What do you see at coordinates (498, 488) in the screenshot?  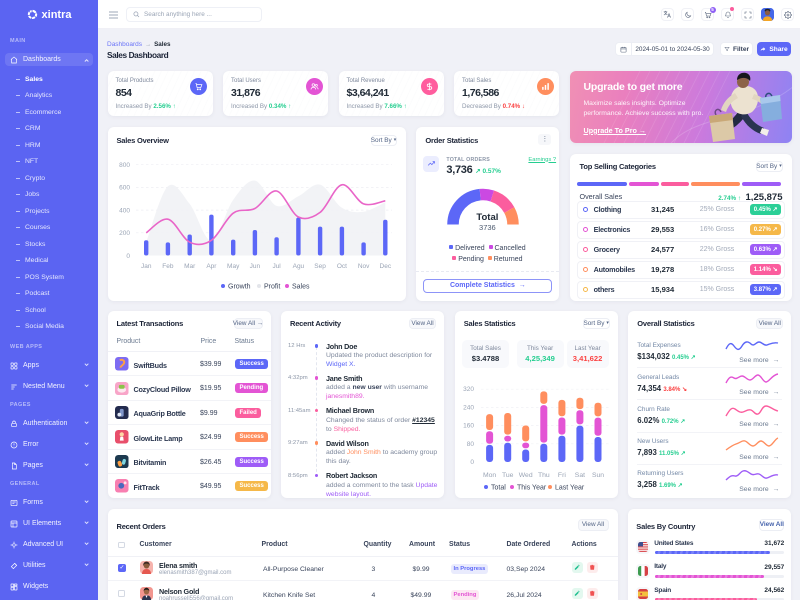 I see `svg-text: Total` at bounding box center [498, 488].